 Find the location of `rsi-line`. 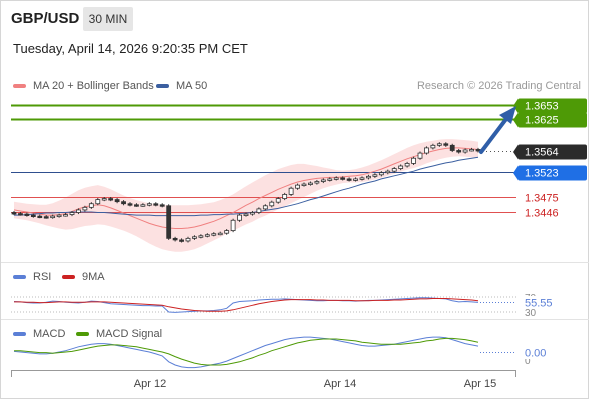

rsi-line is located at coordinates (246, 305).